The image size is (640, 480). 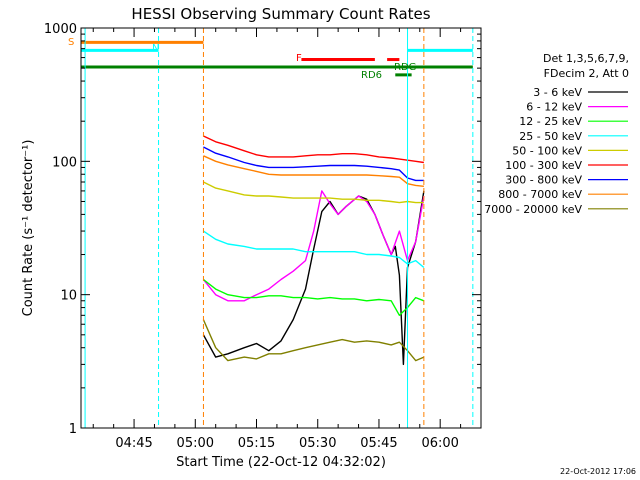 What do you see at coordinates (313, 340) in the screenshot?
I see `series-line-7000-20000-kev` at bounding box center [313, 340].